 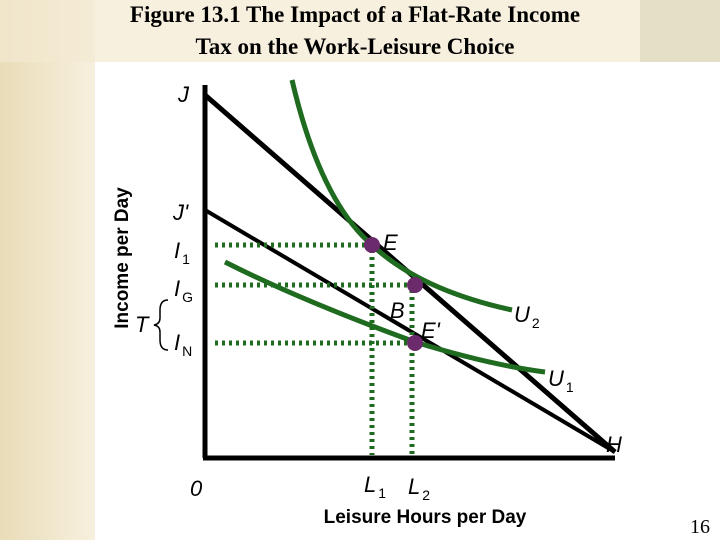 I want to click on label-main: B, so click(x=397, y=310).